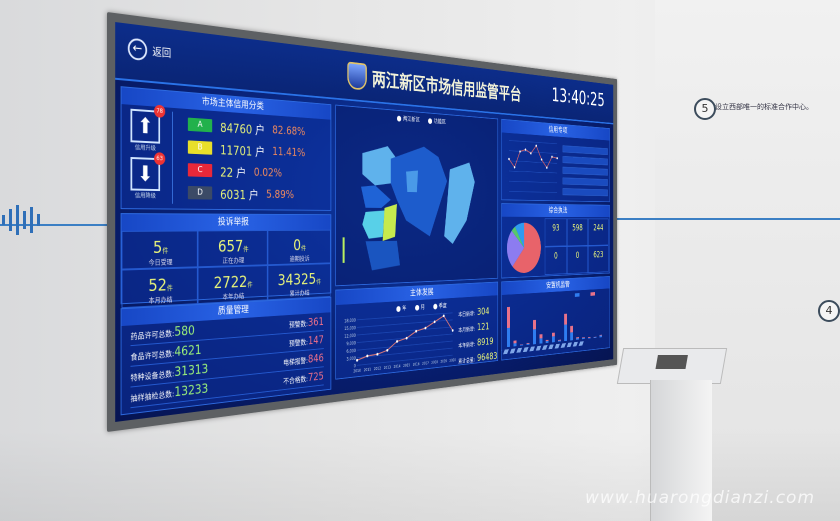 The height and width of the screenshot is (521, 840). I want to click on stat-number: 2722, so click(230, 283).